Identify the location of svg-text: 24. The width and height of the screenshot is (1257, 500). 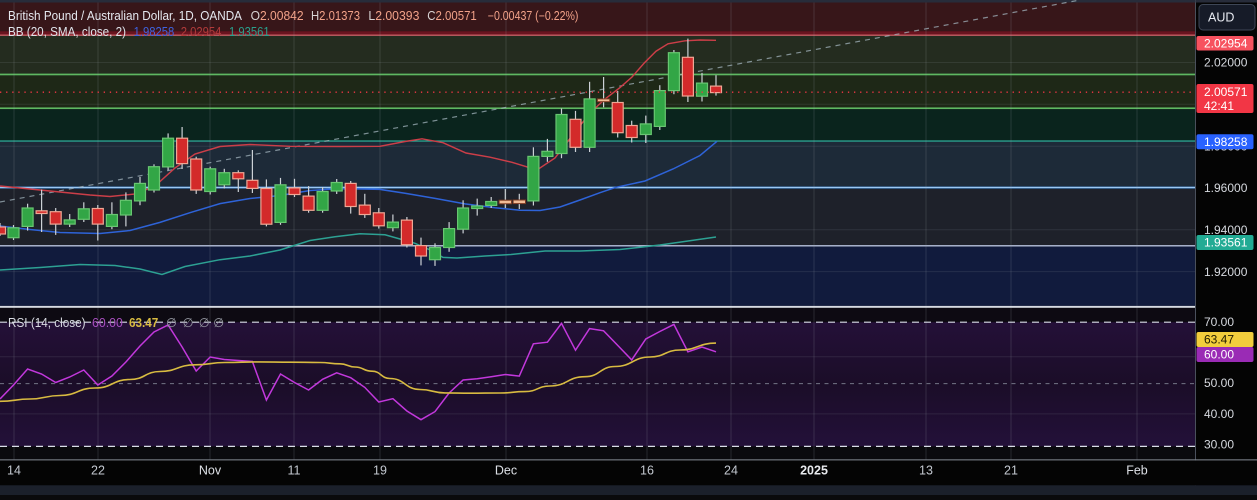
(731, 471).